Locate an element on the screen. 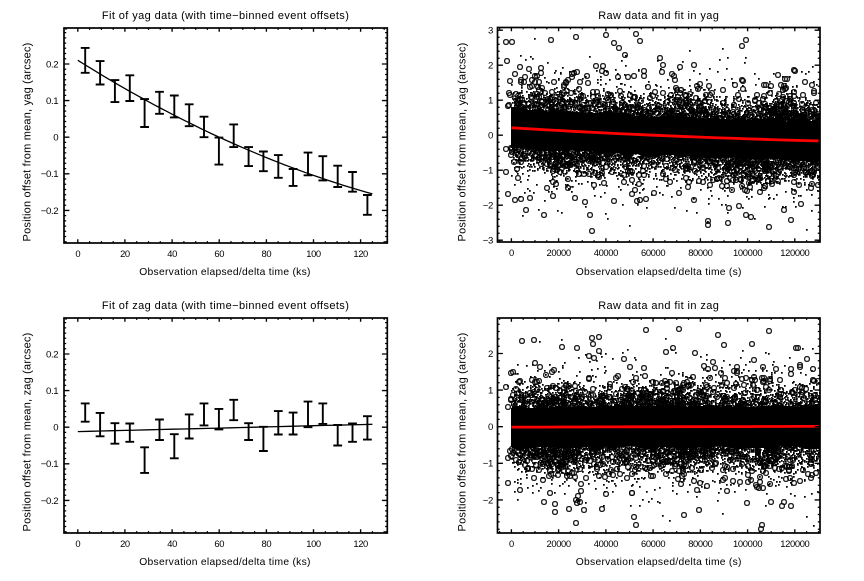 This screenshot has height=581, width=864. svg-text: 3 is located at coordinates (490, 31).